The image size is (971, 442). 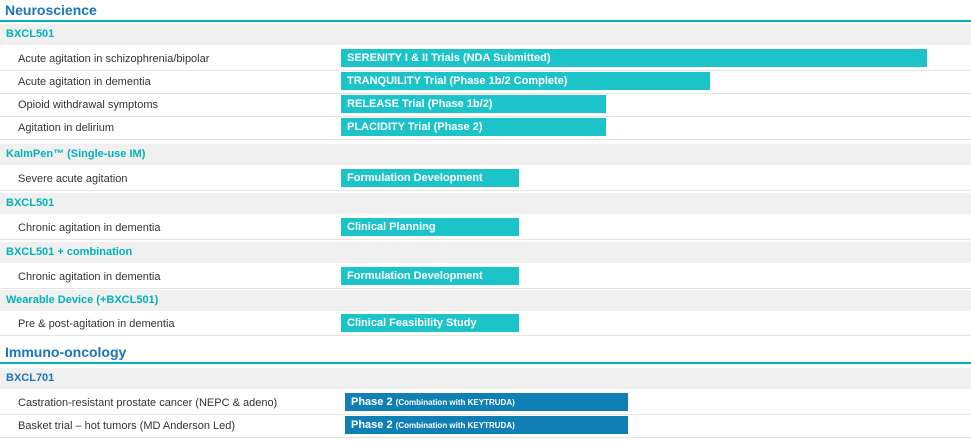 I want to click on stage-bar: TRANQUILITY Trial (Phase 1b/2 Complete), so click(x=525, y=81).